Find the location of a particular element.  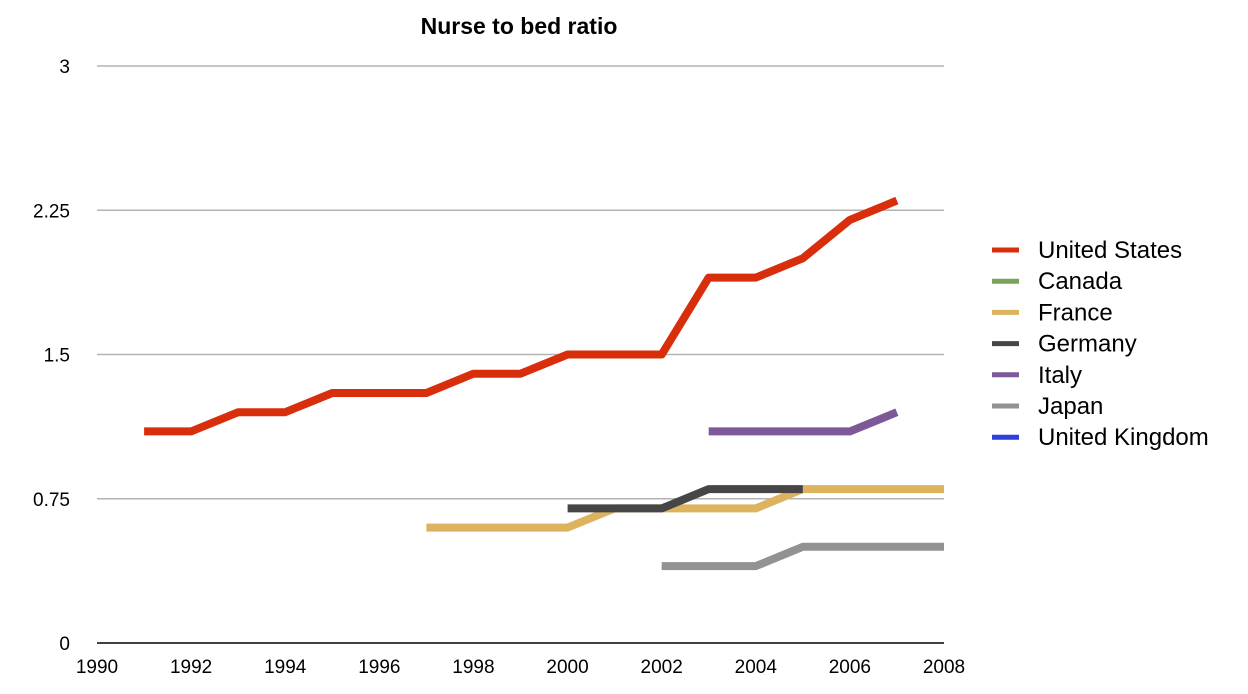

x-tick-label: 2004 is located at coordinates (756, 667).